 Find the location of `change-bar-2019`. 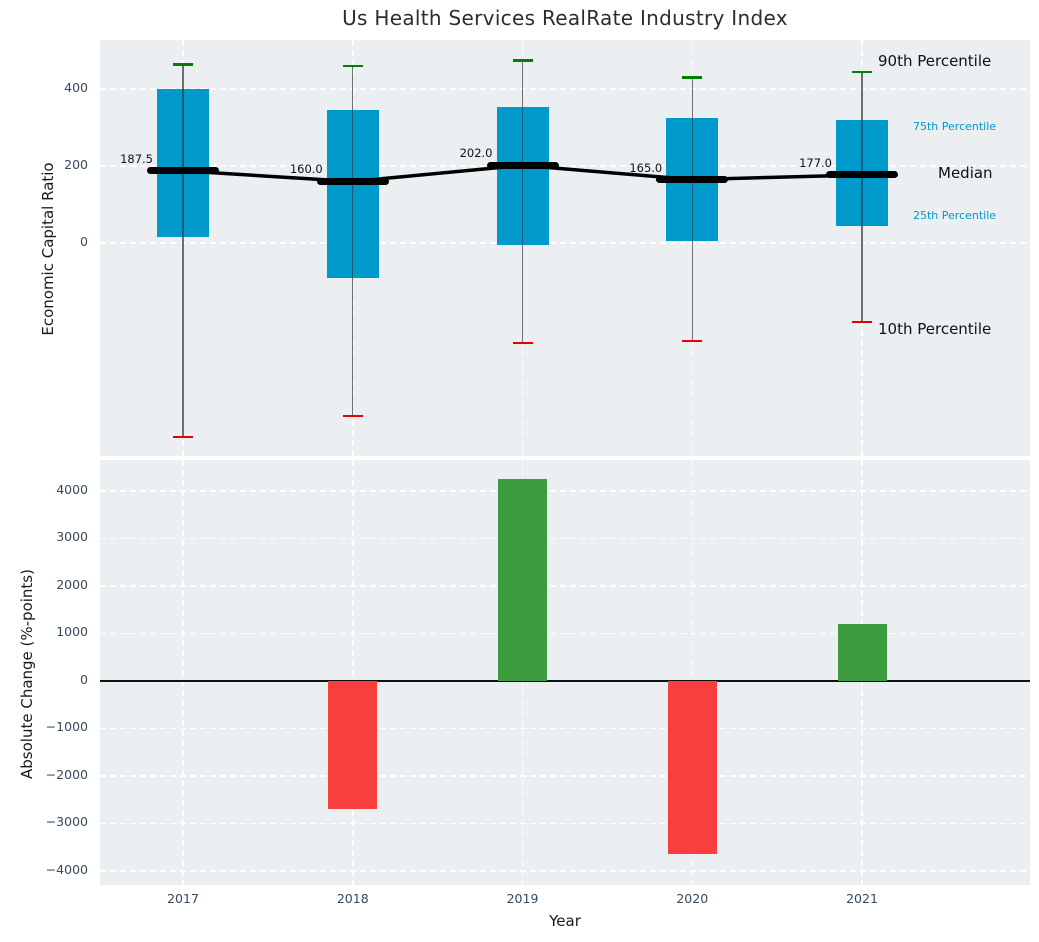

change-bar-2019 is located at coordinates (522, 579).